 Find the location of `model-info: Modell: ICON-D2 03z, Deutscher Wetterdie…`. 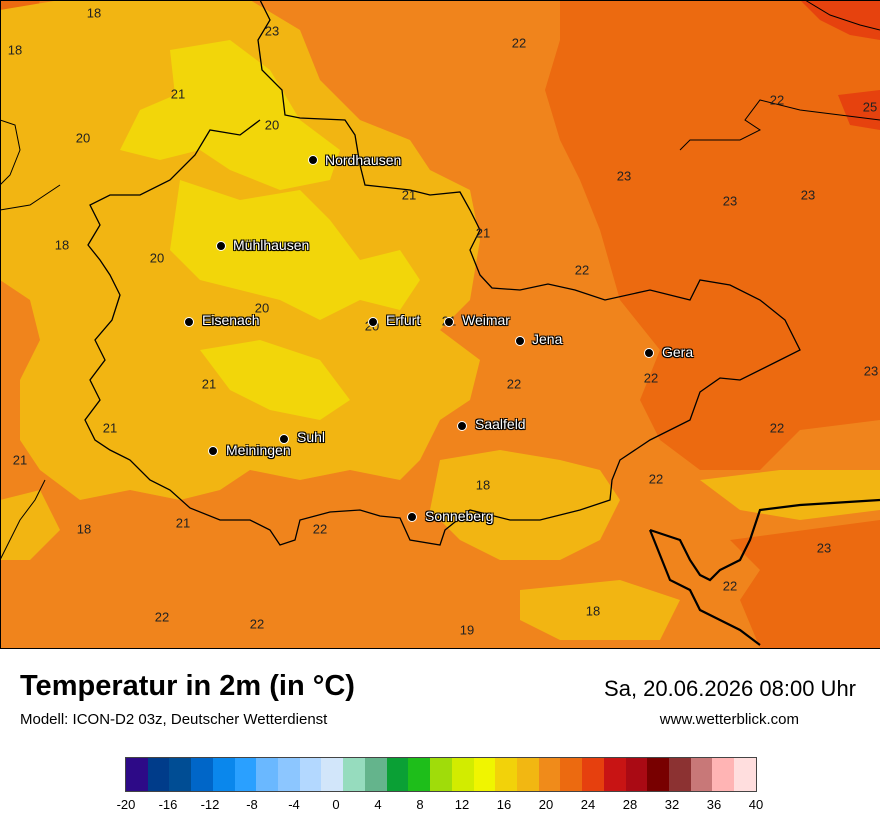

model-info: Modell: ICON-D2 03z, Deutscher Wetterdie… is located at coordinates (174, 719).